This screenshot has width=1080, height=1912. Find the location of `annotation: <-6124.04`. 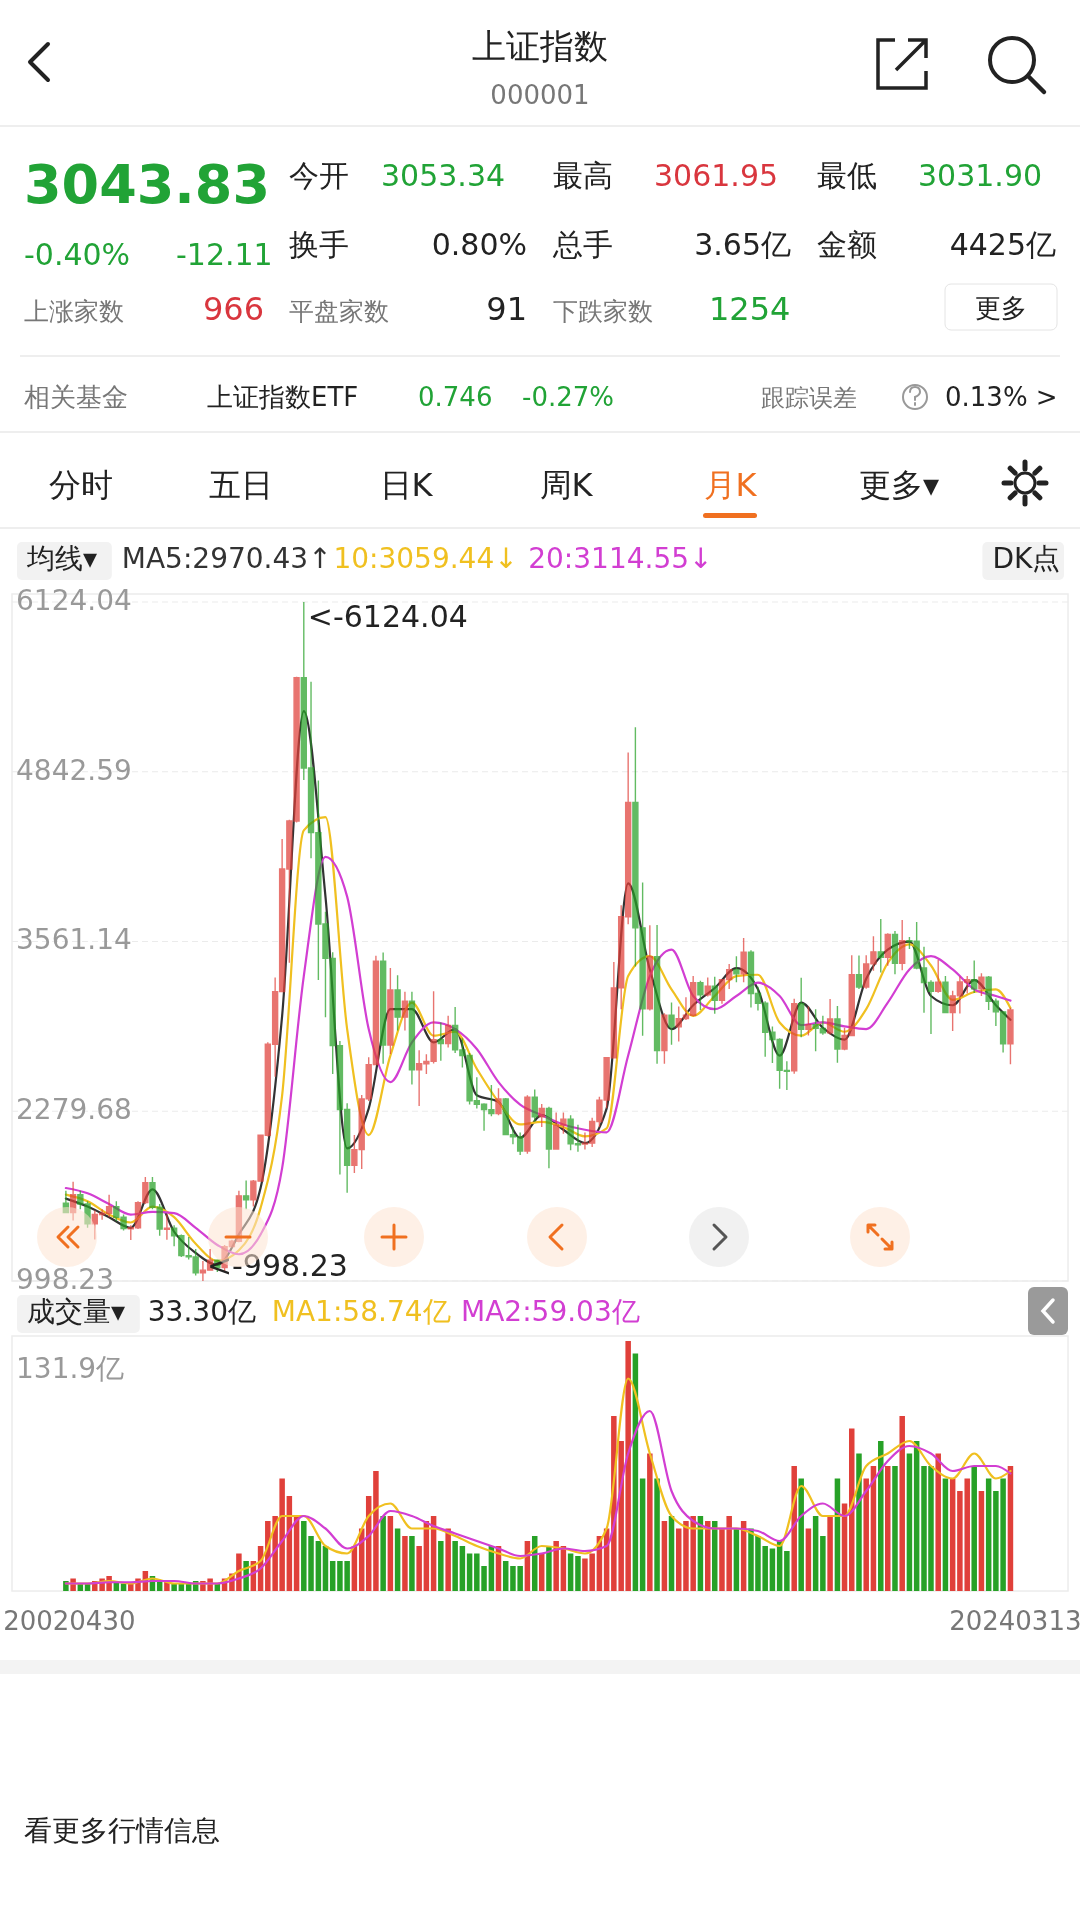

annotation: <-6124.04 is located at coordinates (387, 616).